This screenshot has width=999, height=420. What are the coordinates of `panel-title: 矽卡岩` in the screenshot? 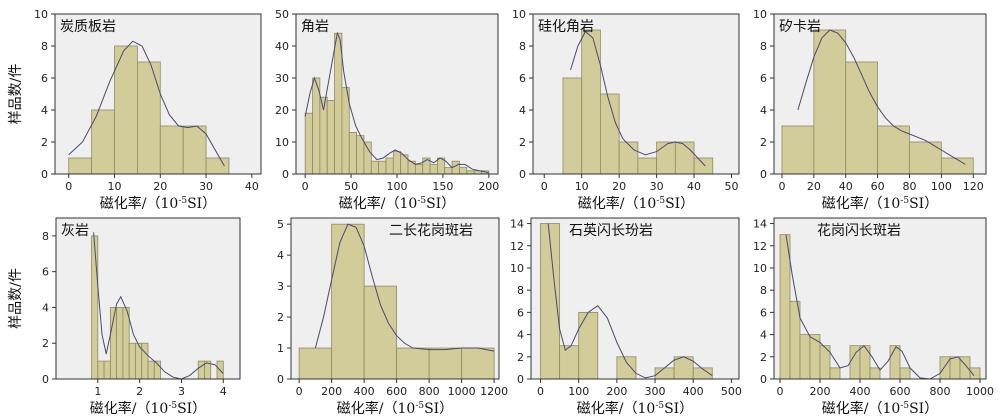 It's located at (800, 27).